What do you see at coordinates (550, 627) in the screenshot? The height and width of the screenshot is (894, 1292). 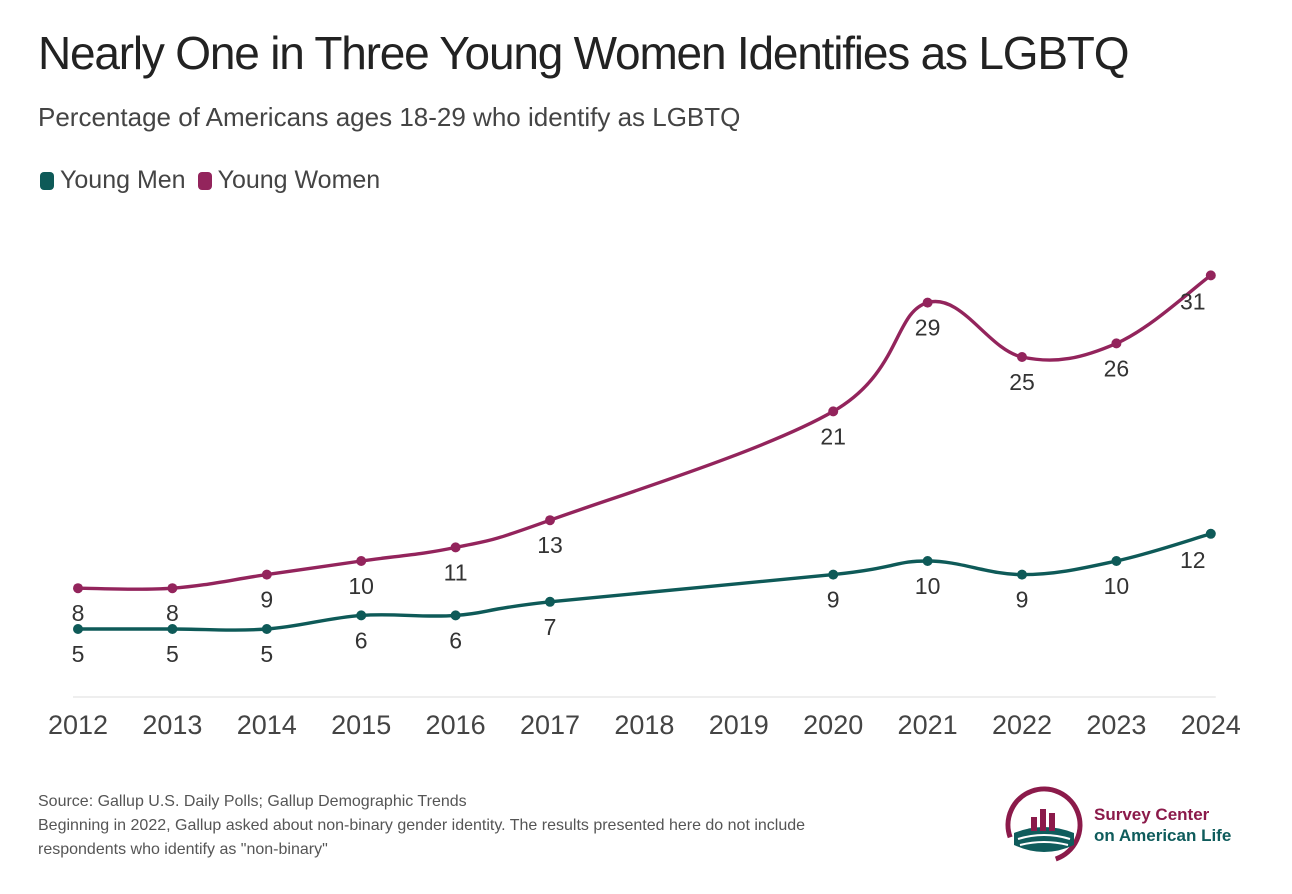 I see `data-label: 7` at bounding box center [550, 627].